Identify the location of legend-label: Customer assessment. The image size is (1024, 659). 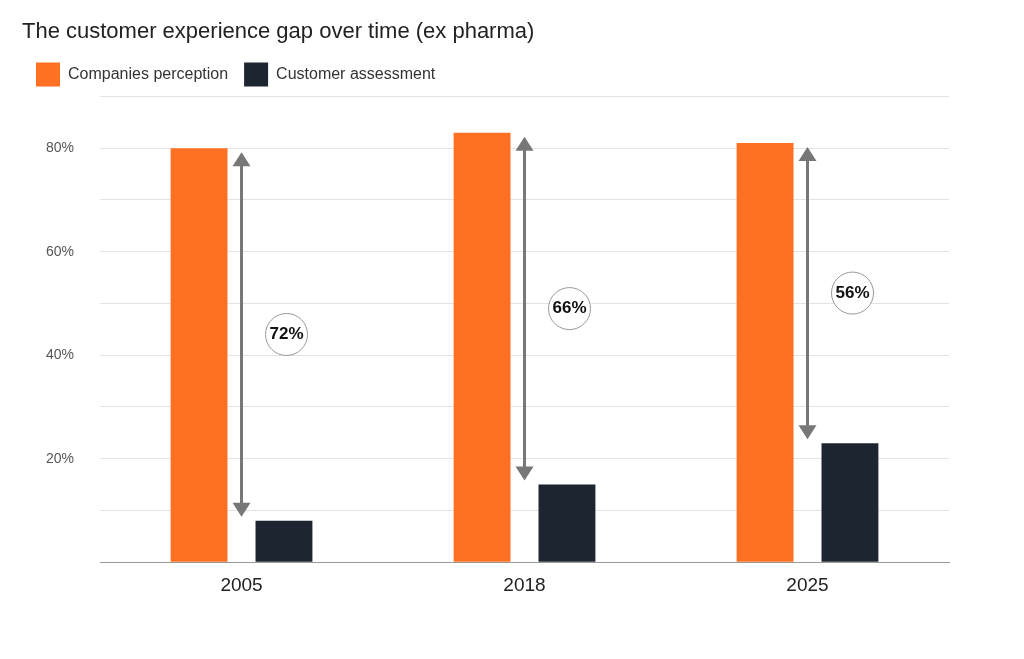
(356, 73).